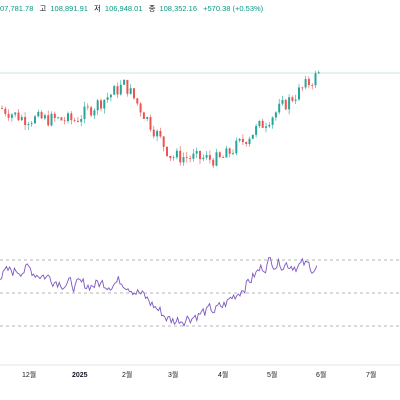 The width and height of the screenshot is (400, 400). What do you see at coordinates (69, 8) in the screenshot?
I see `high-value: 108,891.91` at bounding box center [69, 8].